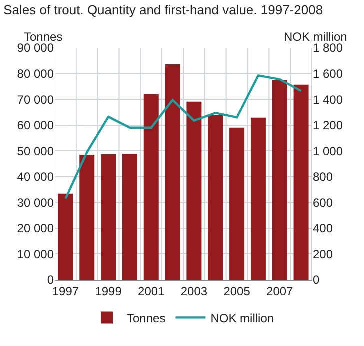 The height and width of the screenshot is (346, 364). What do you see at coordinates (35, 229) in the screenshot?
I see `y-tick-label: 20 000` at bounding box center [35, 229].